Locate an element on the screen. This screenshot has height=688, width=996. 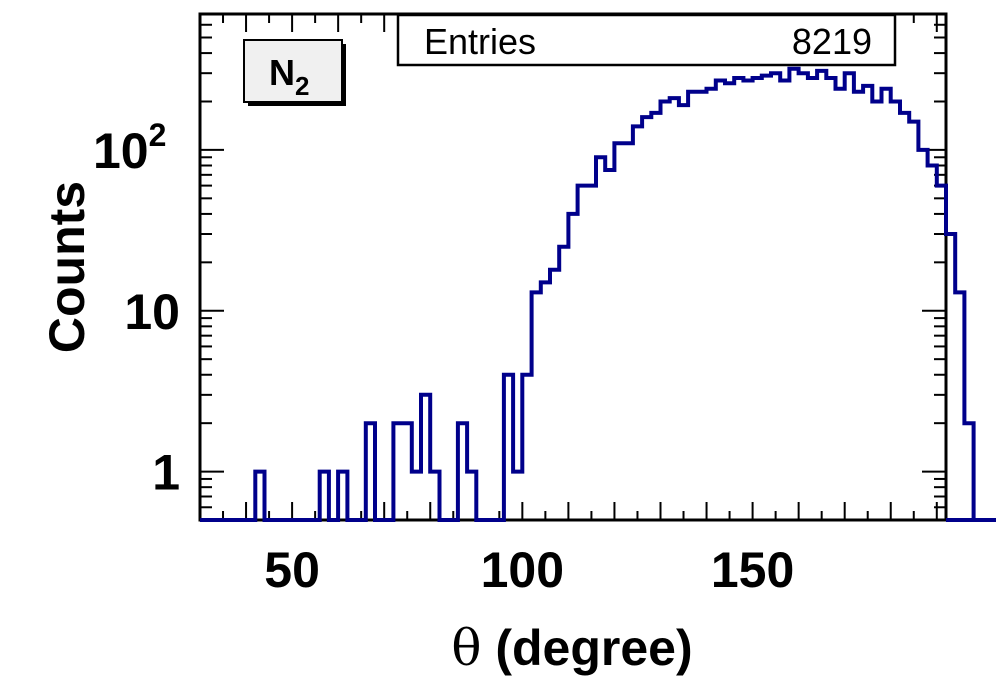
y-tick-label-exponent: 2 is located at coordinates (158, 135).